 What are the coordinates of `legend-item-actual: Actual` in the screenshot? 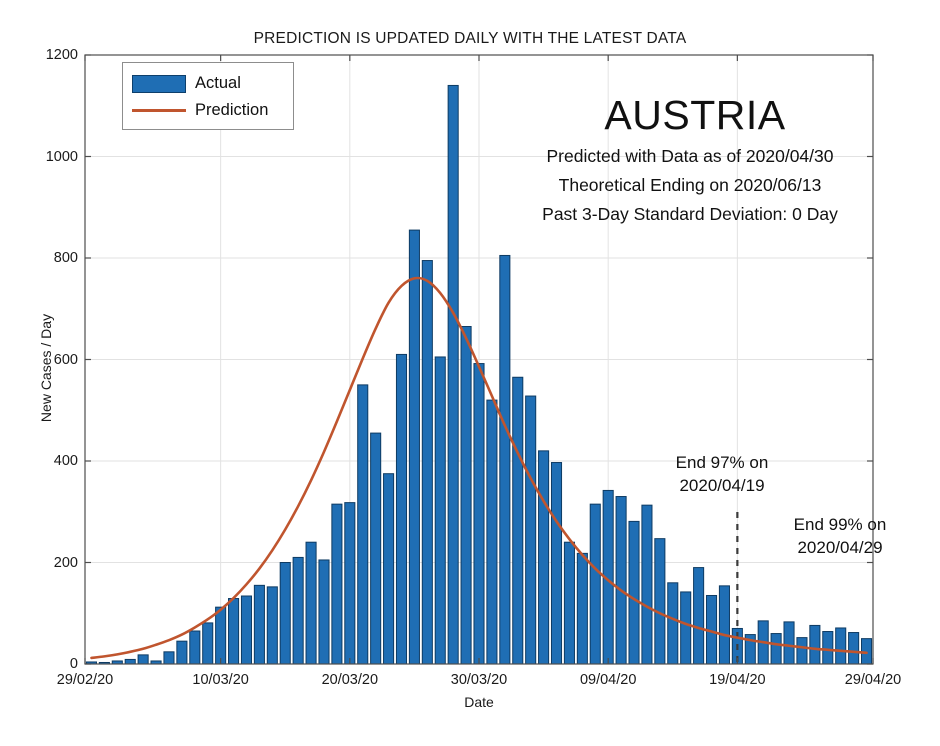 It's located at (208, 83).